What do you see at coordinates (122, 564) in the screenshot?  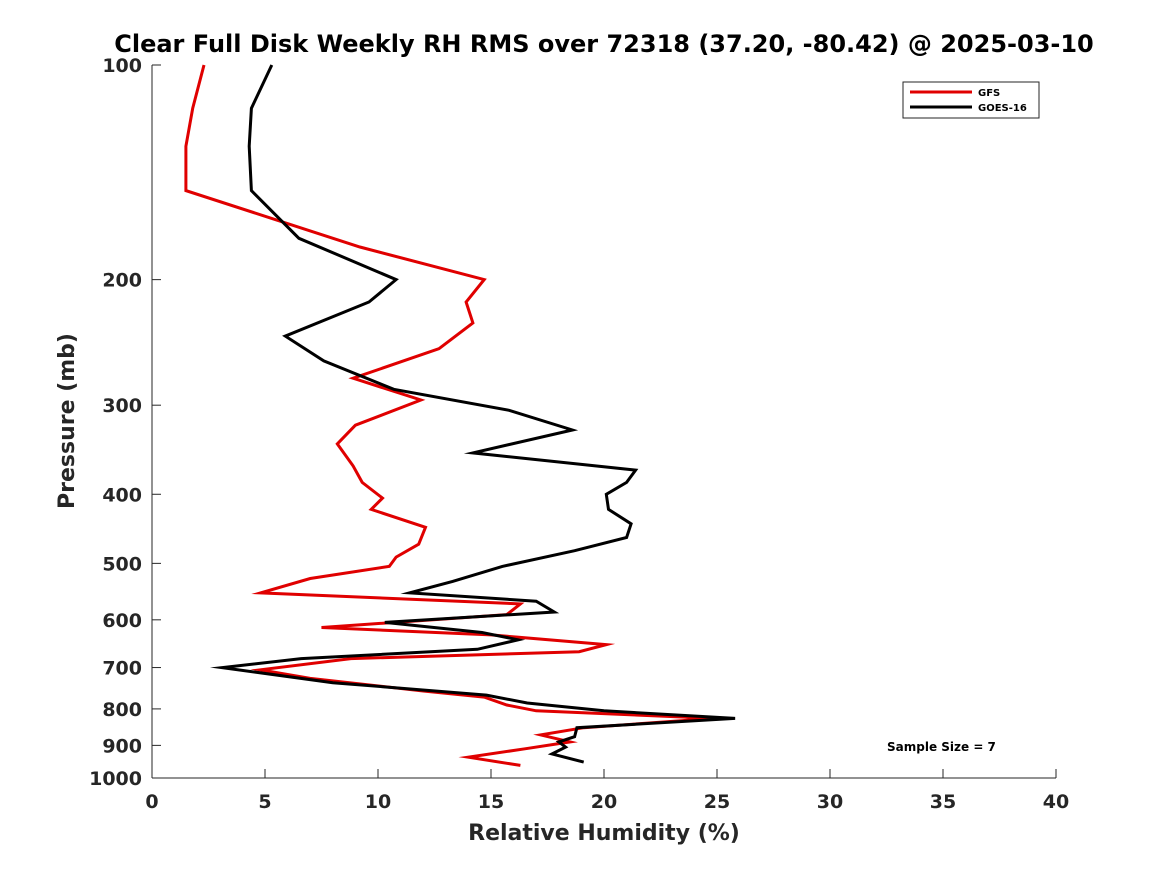 I see `y-tick-label: 500` at bounding box center [122, 564].